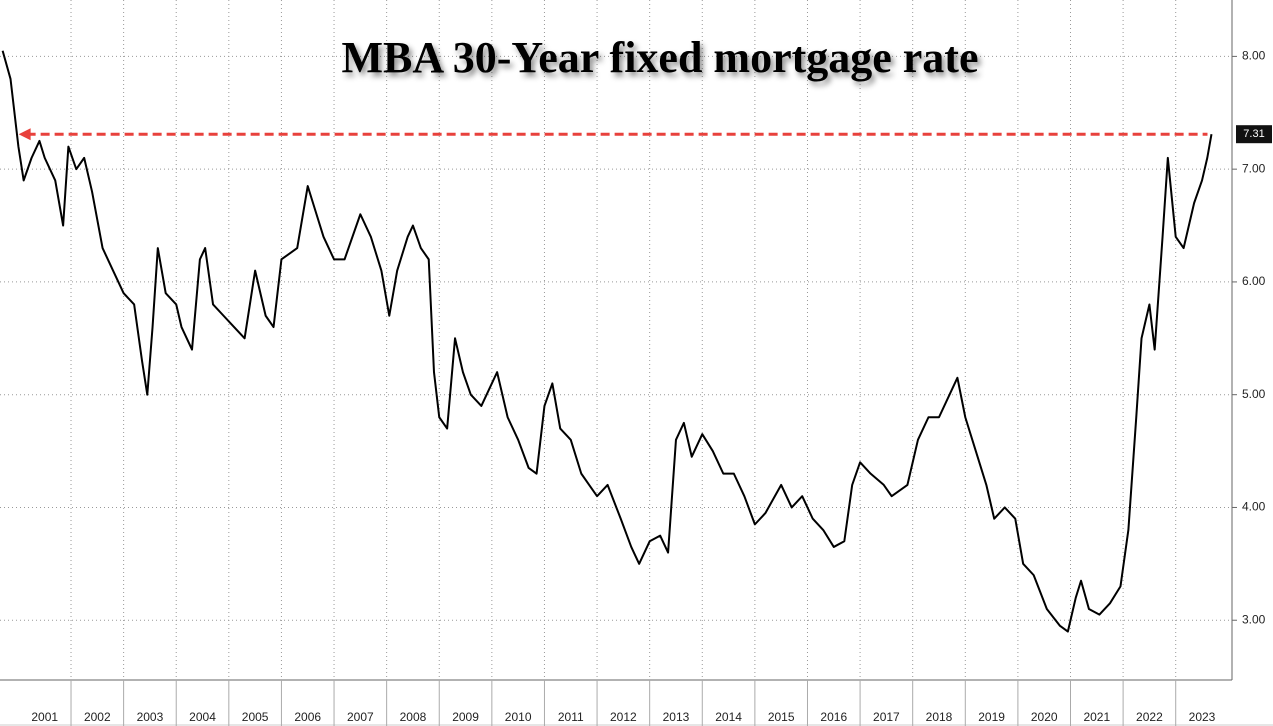 The width and height of the screenshot is (1273, 726). I want to click on y-tick-label: 4.00, so click(1254, 507).